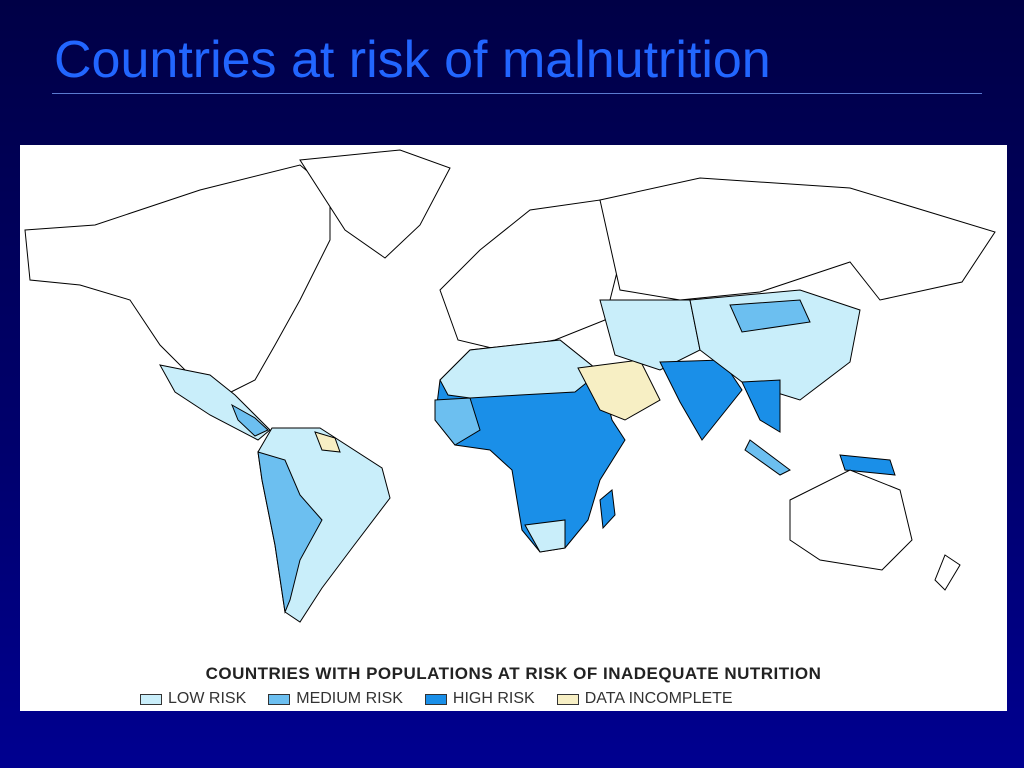  Describe the element at coordinates (775, 345) in the screenshot. I see `china` at that location.